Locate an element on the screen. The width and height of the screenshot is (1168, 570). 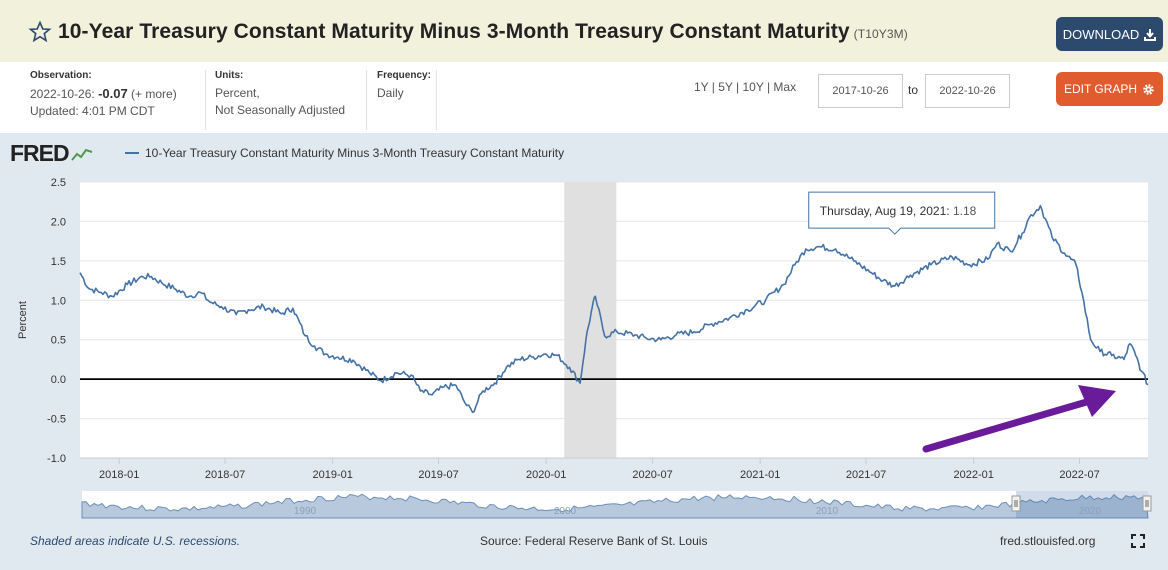
x-tick-label: 2018-07 is located at coordinates (225, 475).